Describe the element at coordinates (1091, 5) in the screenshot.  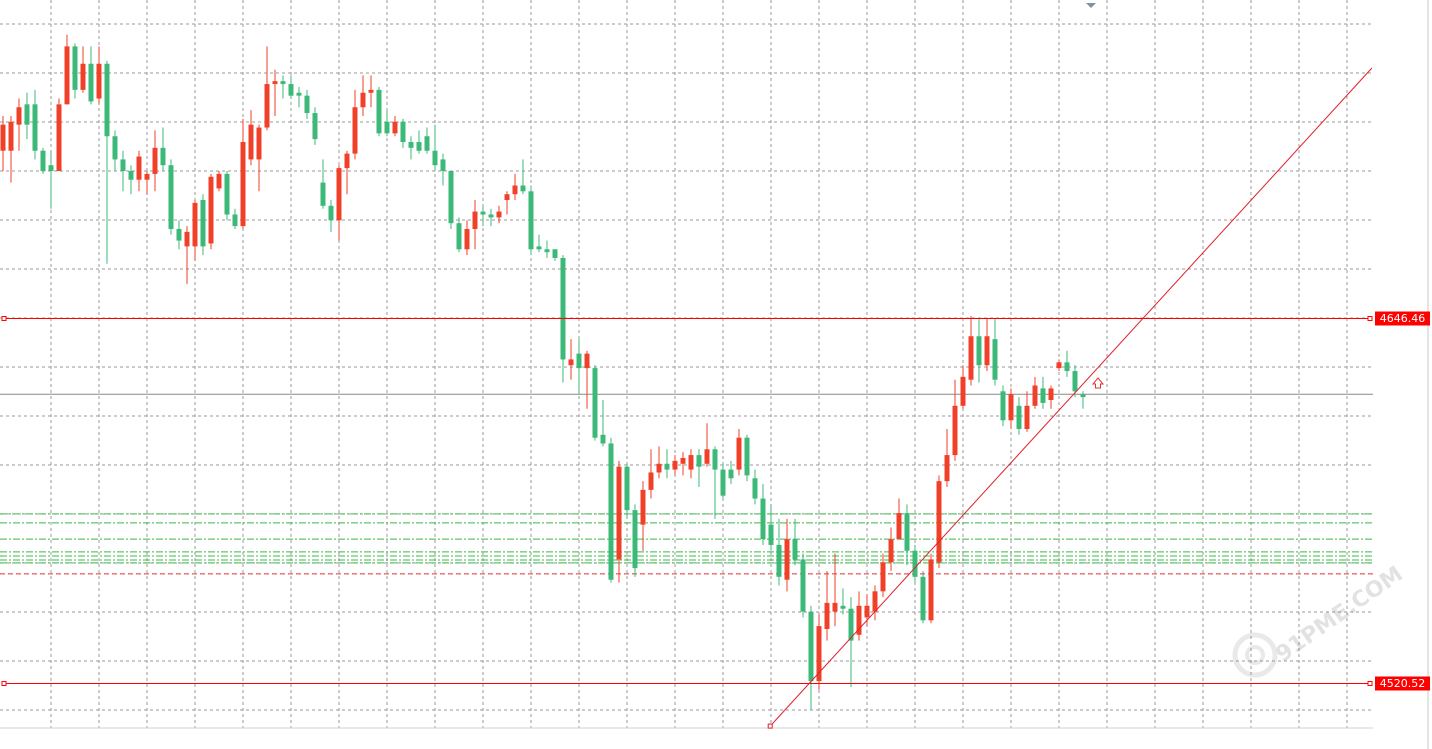
I see `scroll-marker` at that location.